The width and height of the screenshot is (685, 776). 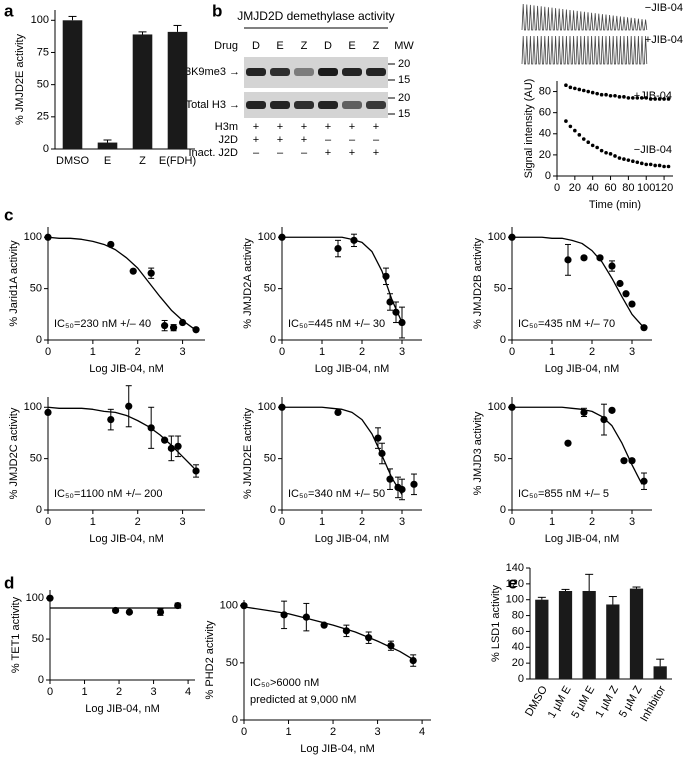 I want to click on annotation: IC₅₀=435 nM +/– 70, so click(x=566, y=324).